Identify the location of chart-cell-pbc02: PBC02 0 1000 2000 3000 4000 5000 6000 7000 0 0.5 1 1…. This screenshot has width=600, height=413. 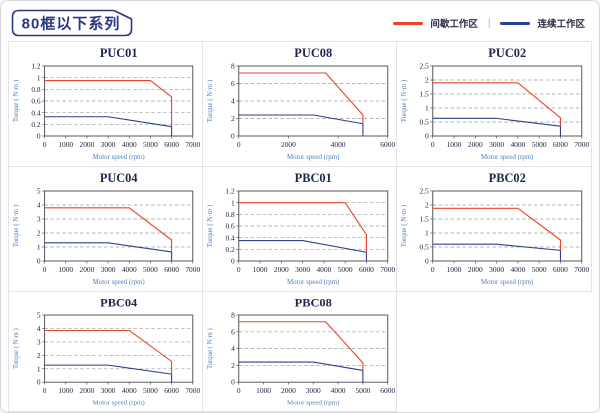
(494, 229).